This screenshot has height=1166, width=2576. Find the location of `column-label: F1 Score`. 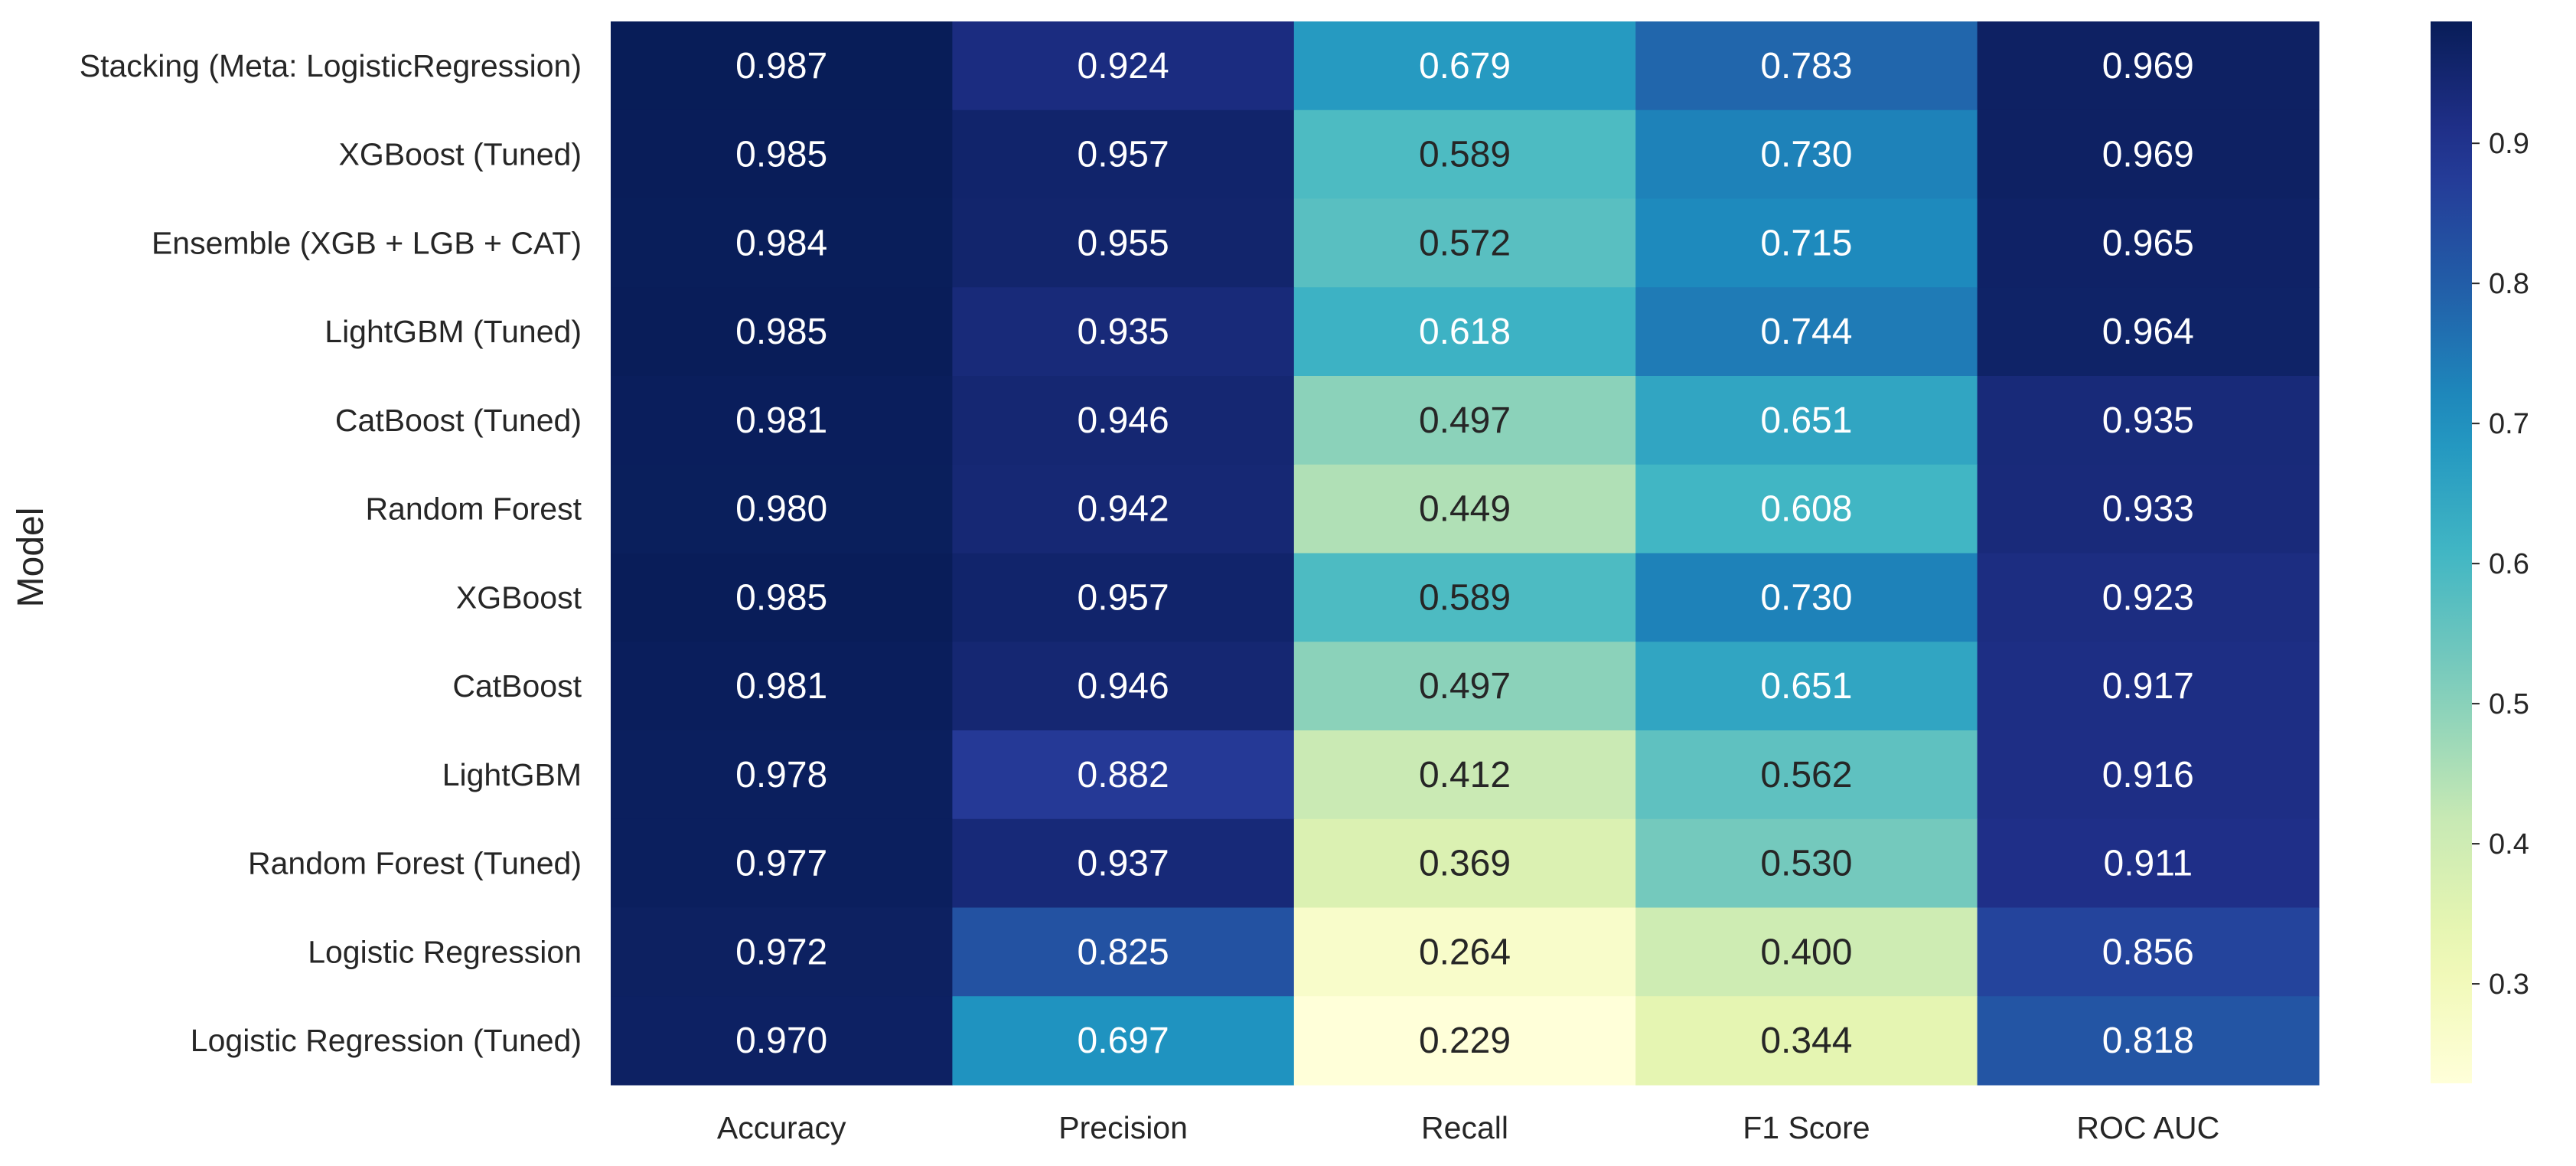

column-label: F1 Score is located at coordinates (1806, 1127).